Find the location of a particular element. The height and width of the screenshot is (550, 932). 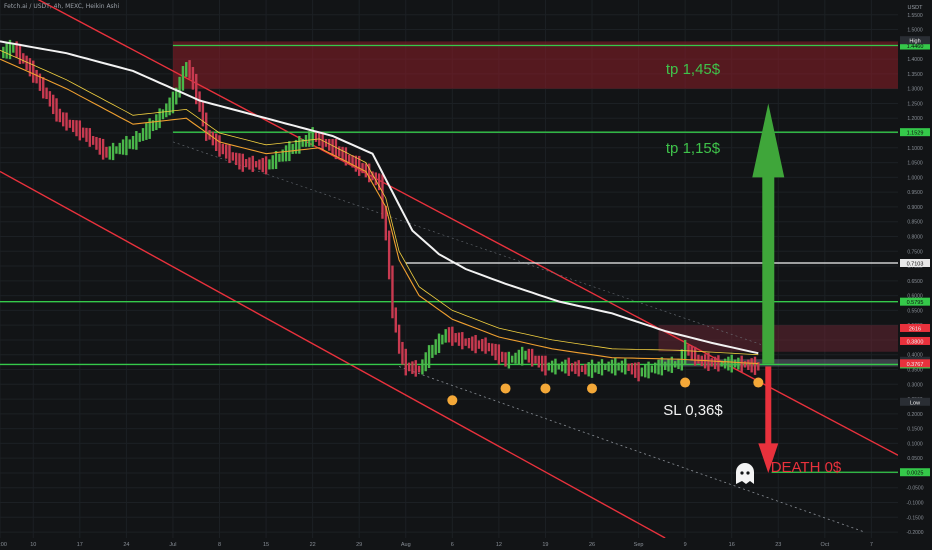

price-axis-background is located at coordinates (915, 275).